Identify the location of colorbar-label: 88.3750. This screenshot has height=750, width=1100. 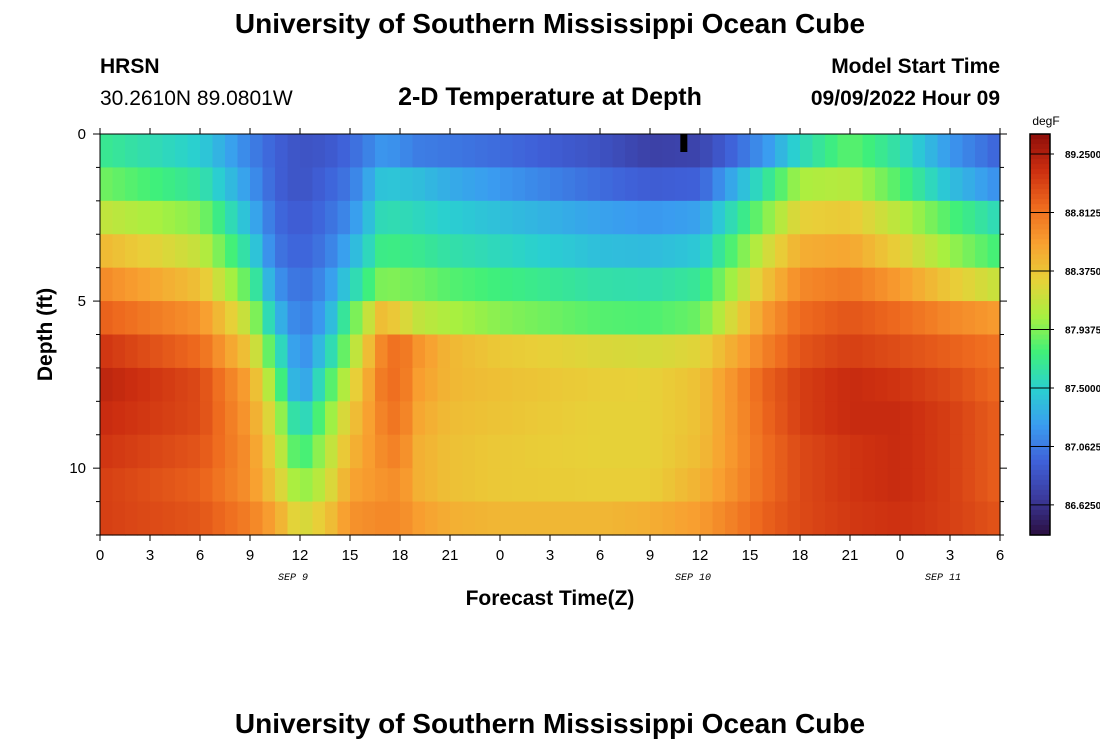
(1082, 272).